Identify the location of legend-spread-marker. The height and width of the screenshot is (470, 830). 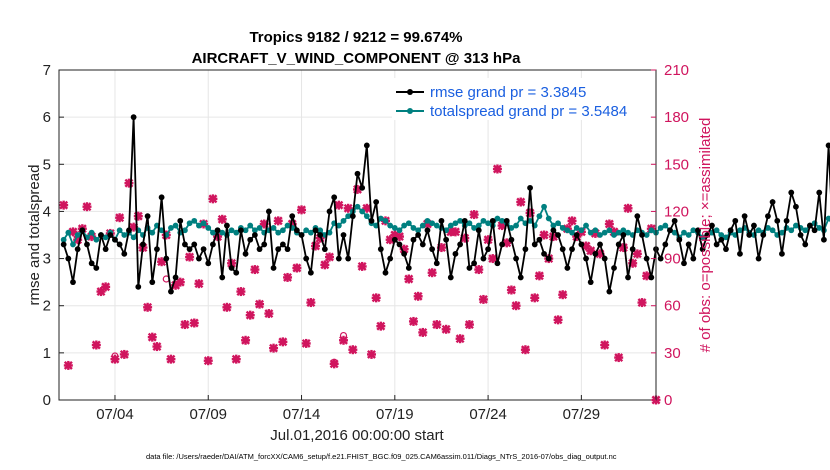
(410, 111).